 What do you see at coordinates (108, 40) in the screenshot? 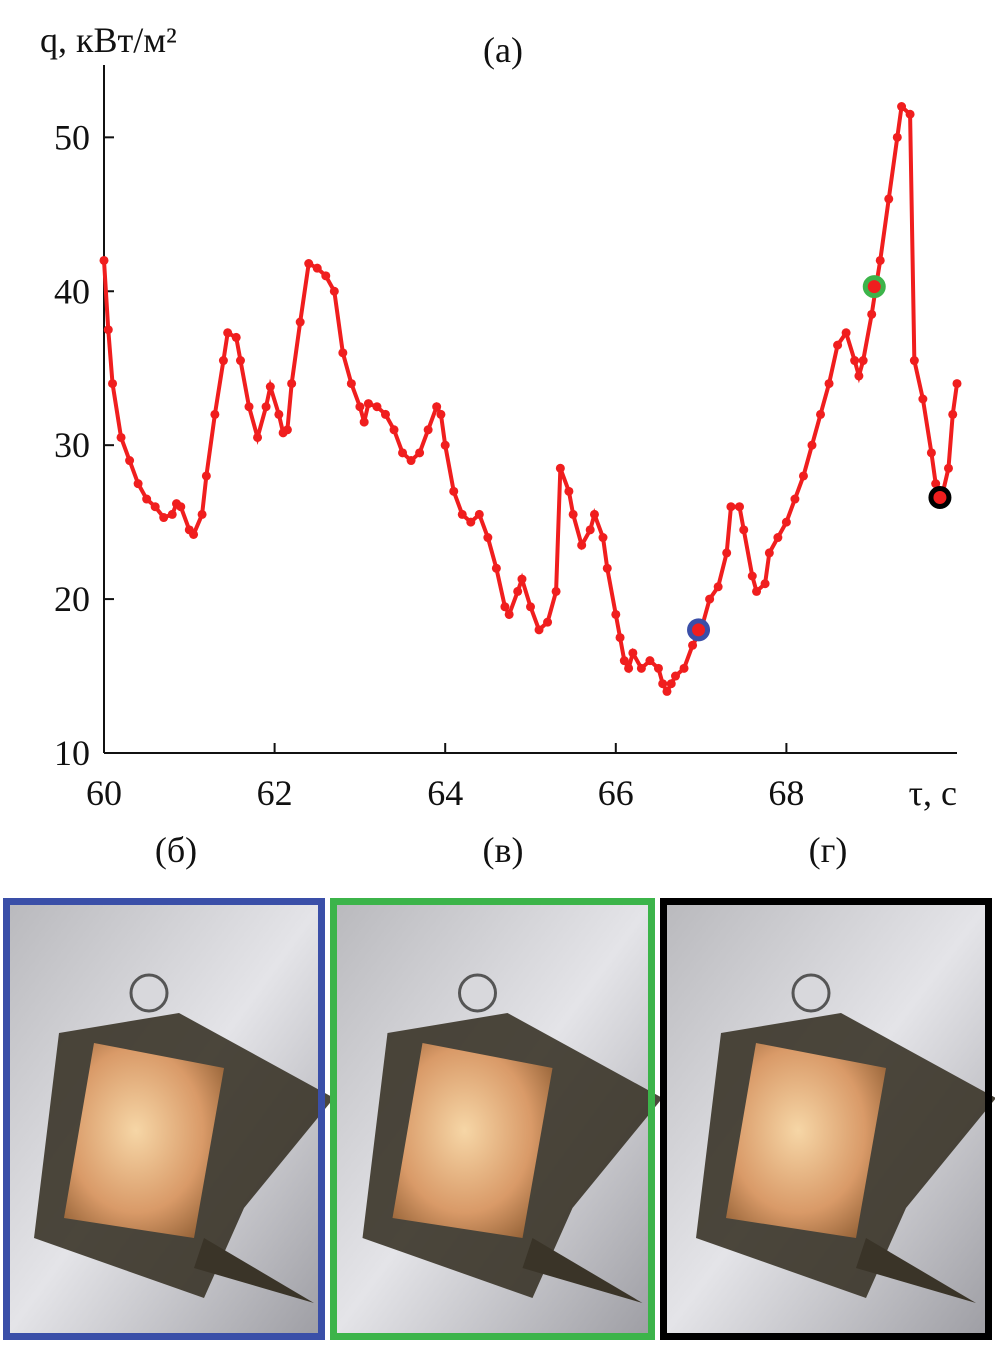
I see `y-axis-label: q, кВт/м²` at bounding box center [108, 40].